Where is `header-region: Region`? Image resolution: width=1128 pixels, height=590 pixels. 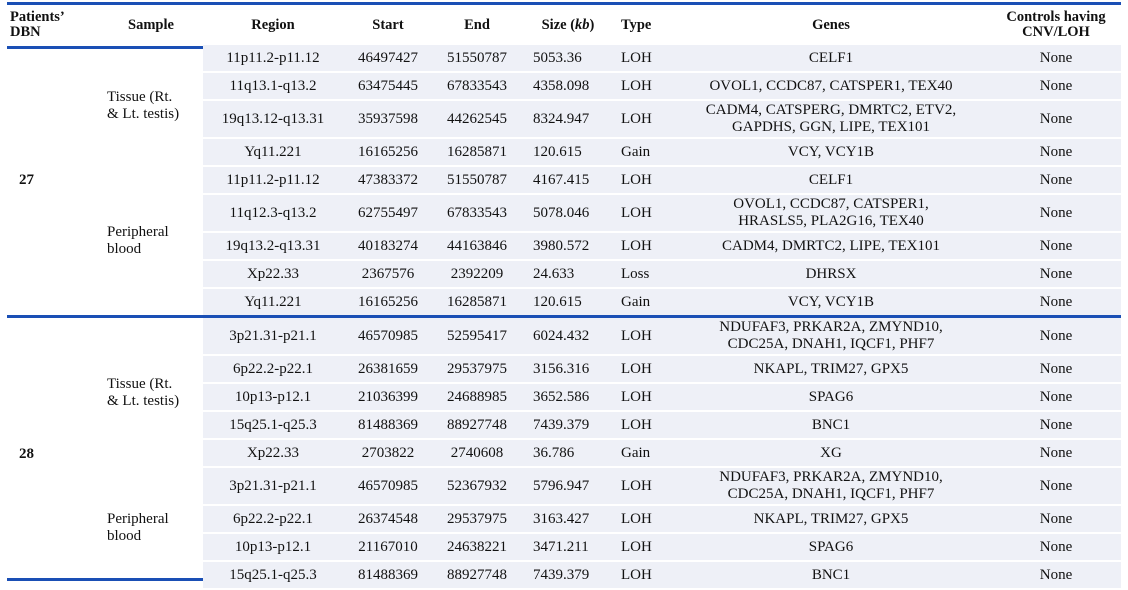 header-region: Region is located at coordinates (273, 24).